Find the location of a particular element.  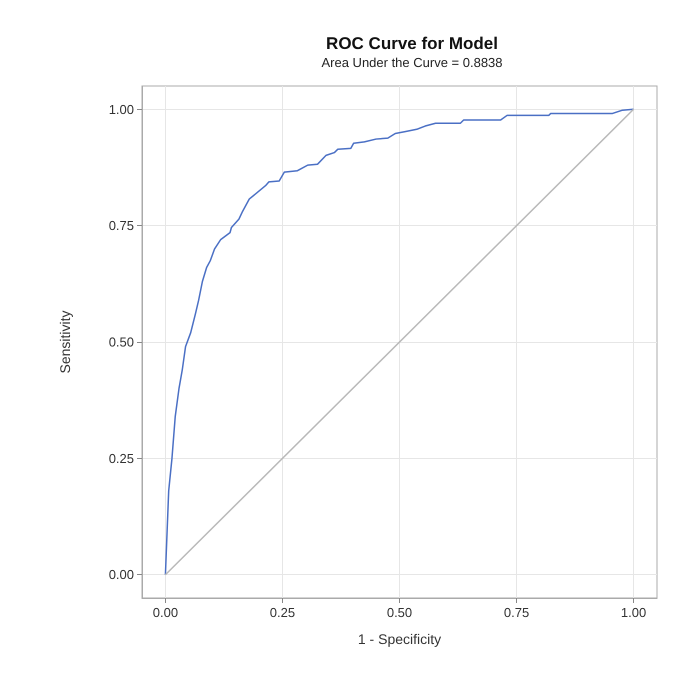

y-tick-label: 0.00 is located at coordinates (121, 574).